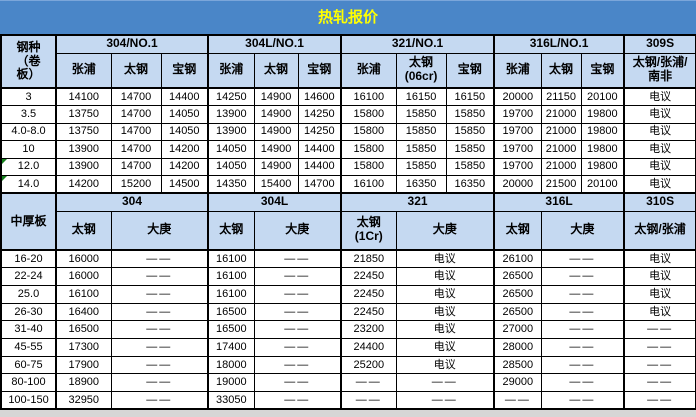 This screenshot has height=417, width=696. What do you see at coordinates (517, 312) in the screenshot?
I see `price-cell: 26500` at bounding box center [517, 312].